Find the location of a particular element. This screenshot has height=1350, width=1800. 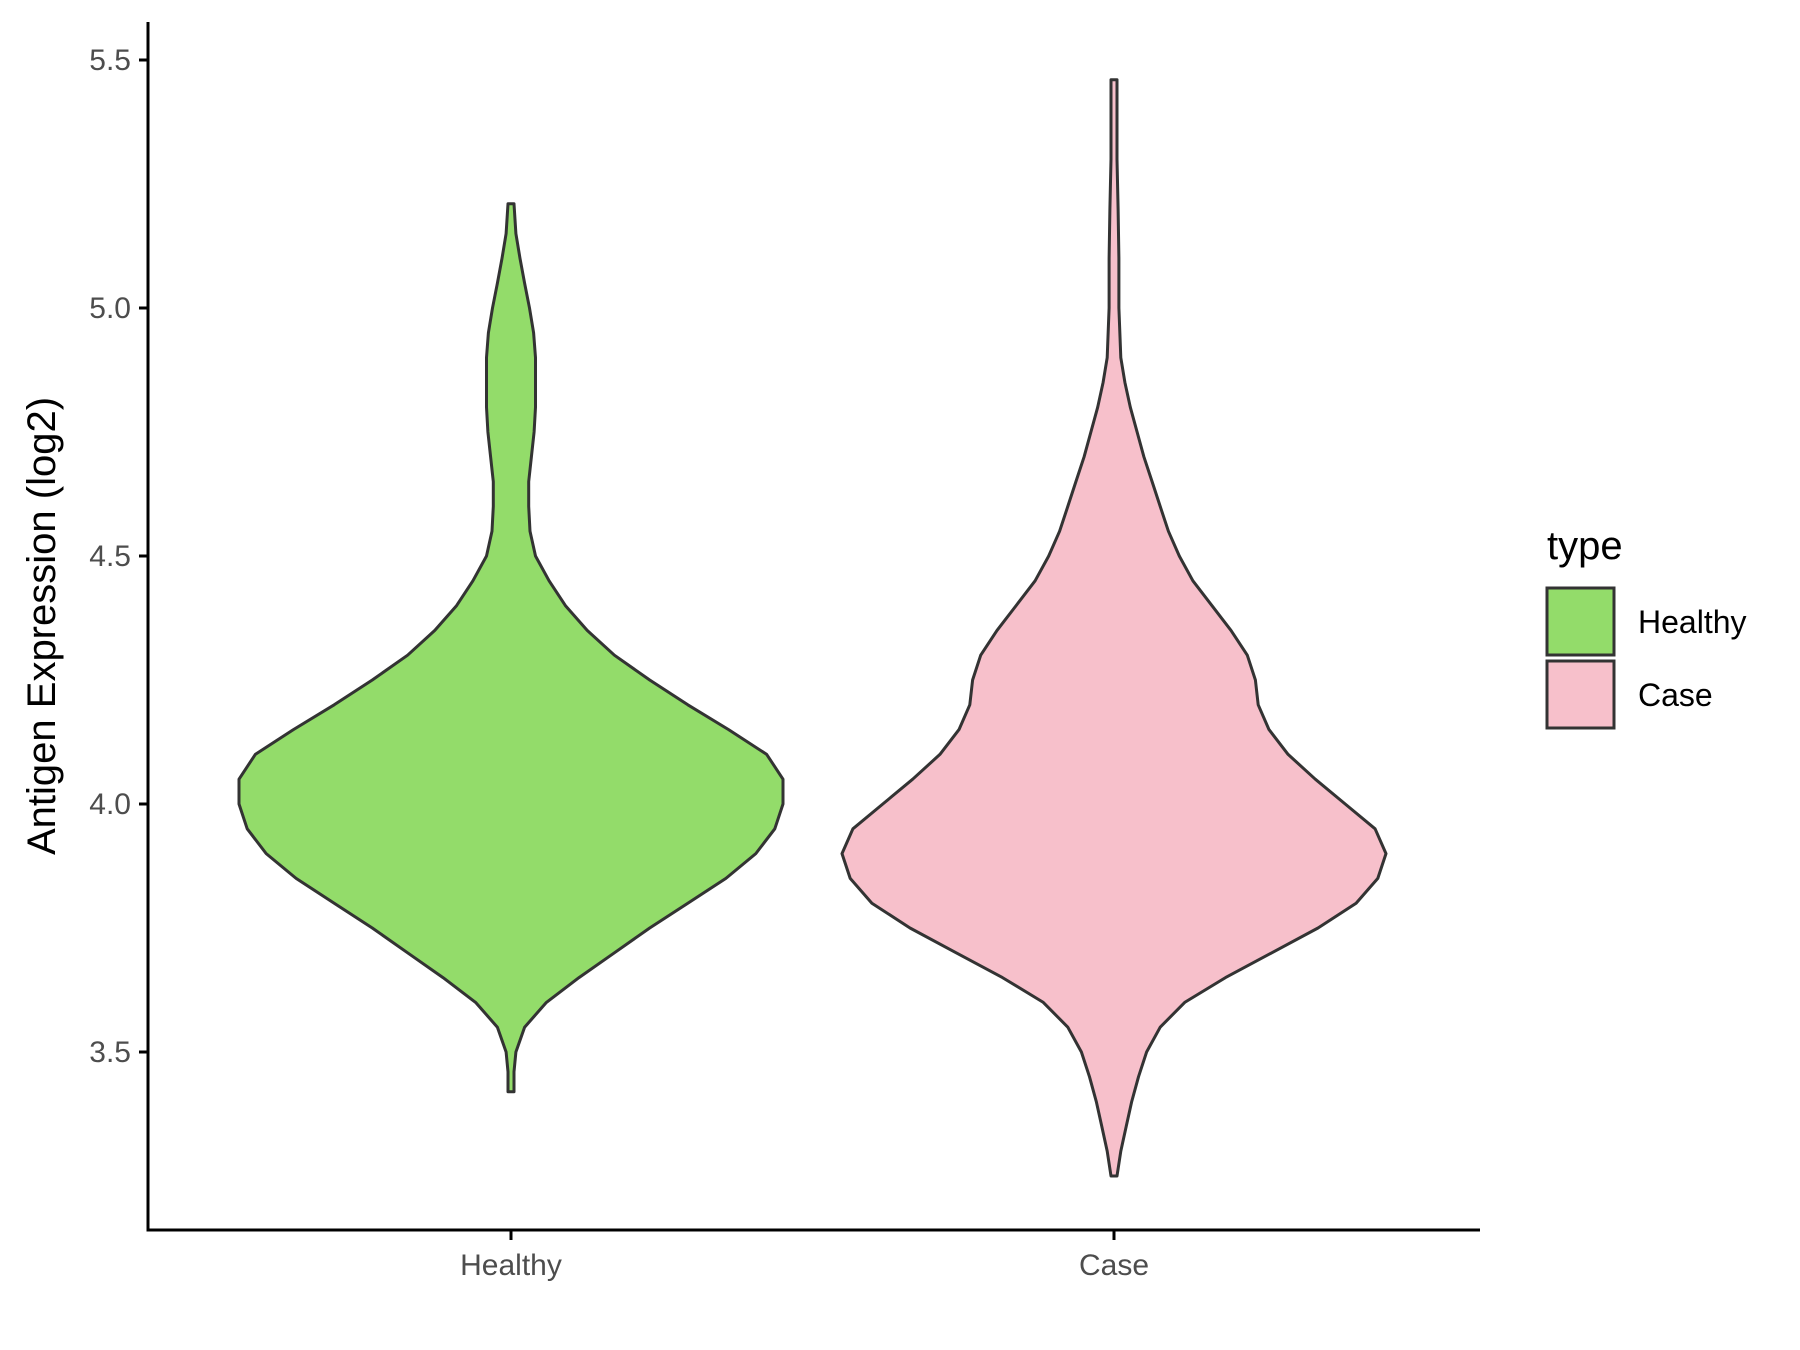

y-axis-title: Antigen Expression (log2) is located at coordinates (42, 626).